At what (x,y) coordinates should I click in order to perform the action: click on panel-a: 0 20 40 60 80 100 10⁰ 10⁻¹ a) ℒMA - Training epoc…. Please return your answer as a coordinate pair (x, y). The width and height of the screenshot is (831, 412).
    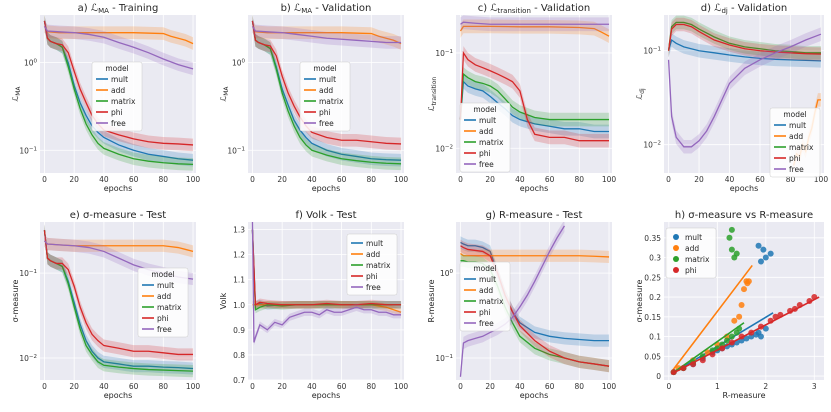
    Looking at the image, I should click on (105, 98).